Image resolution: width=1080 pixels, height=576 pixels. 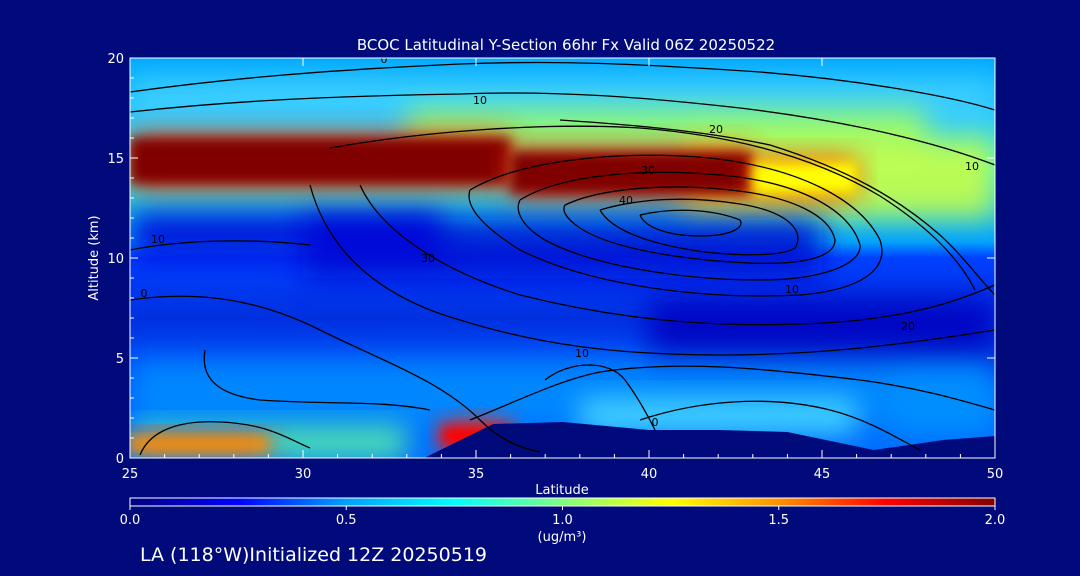 What do you see at coordinates (649, 474) in the screenshot?
I see `x-tick-label: 40` at bounding box center [649, 474].